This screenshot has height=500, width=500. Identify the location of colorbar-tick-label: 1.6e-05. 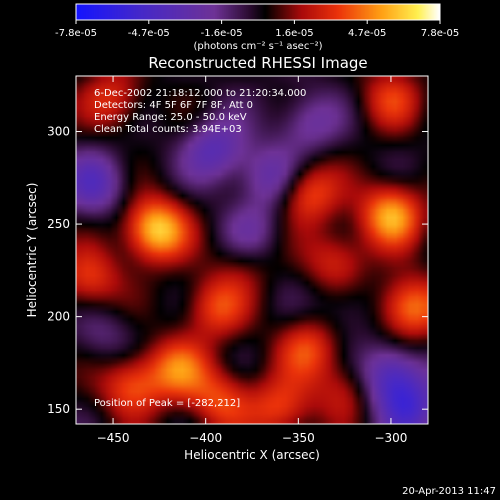
(294, 33).